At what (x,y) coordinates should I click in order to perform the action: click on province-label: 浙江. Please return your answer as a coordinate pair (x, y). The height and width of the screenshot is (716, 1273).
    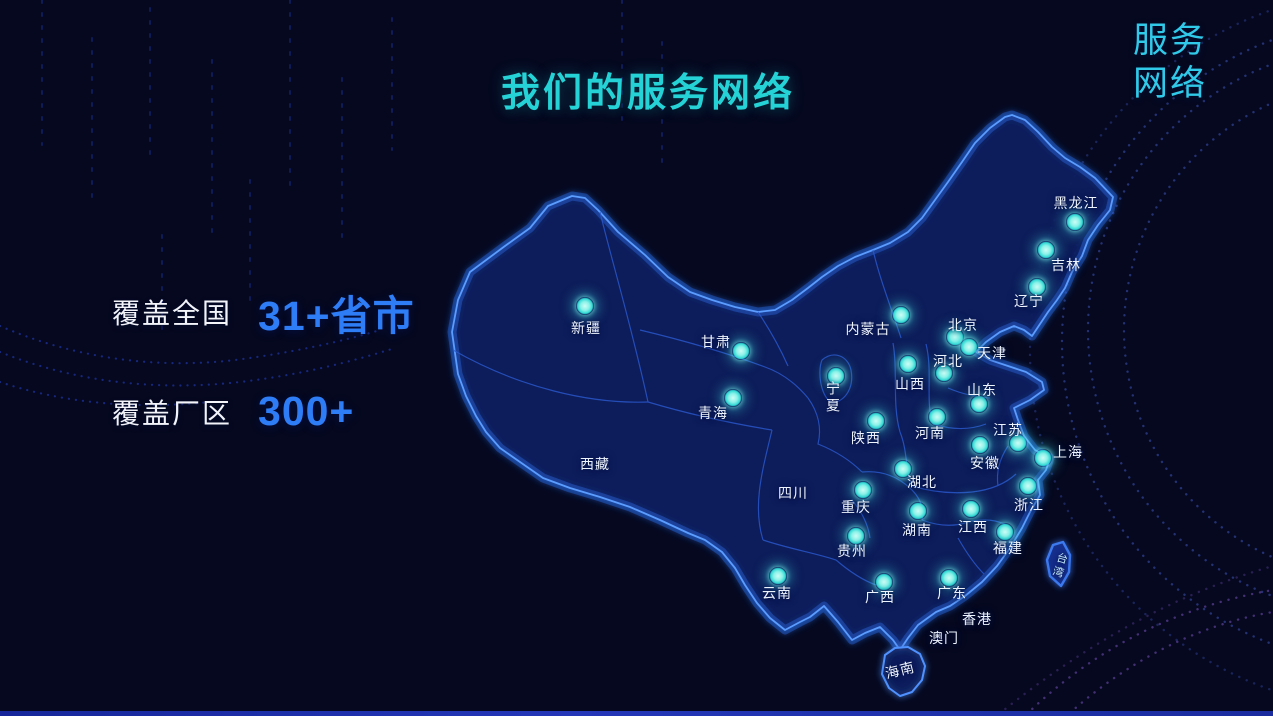
    Looking at the image, I should click on (1029, 505).